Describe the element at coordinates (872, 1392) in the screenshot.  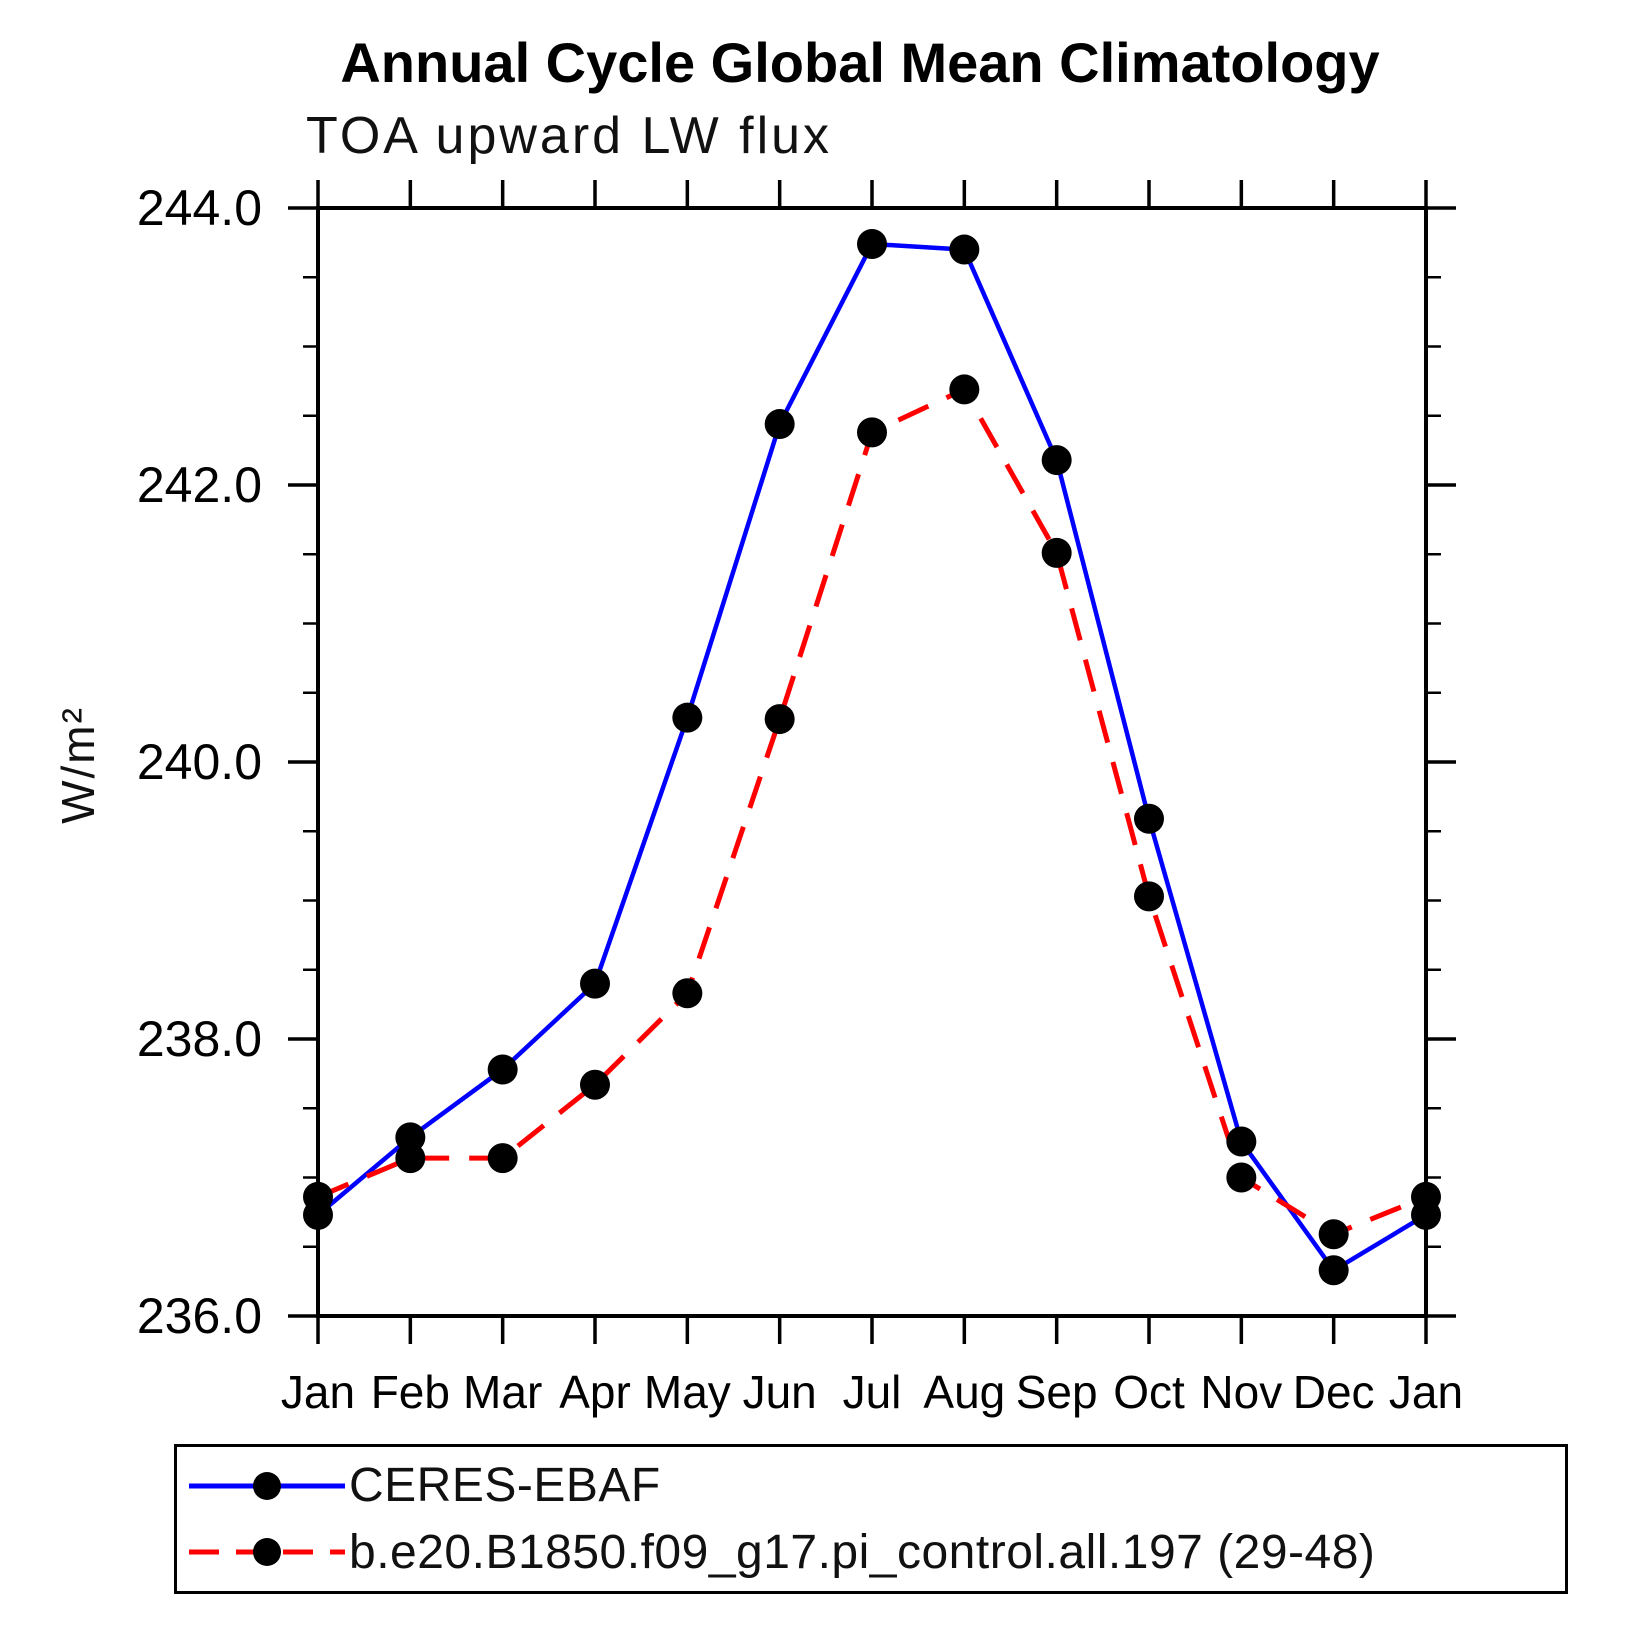
I see `x-tick-label: Jul` at that location.